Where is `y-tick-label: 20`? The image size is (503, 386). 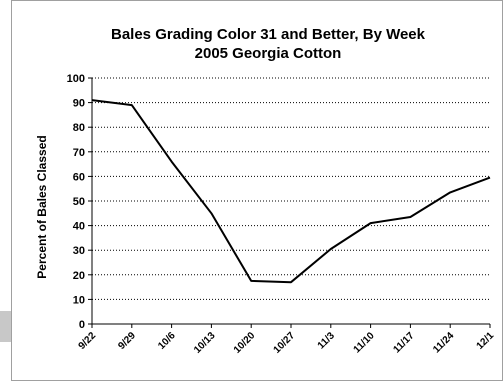
y-tick-label: 20 is located at coordinates (79, 276).